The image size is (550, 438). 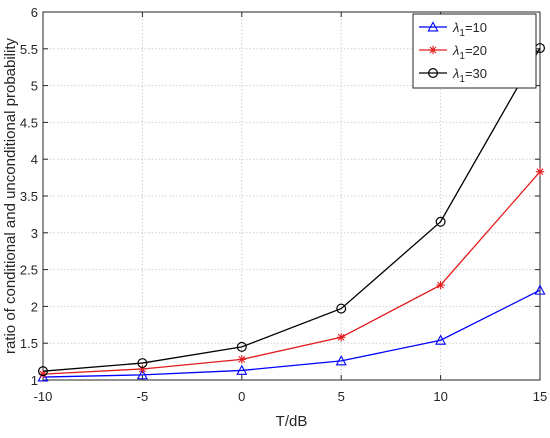 I want to click on legend-label: λ1=20, so click(x=469, y=52).